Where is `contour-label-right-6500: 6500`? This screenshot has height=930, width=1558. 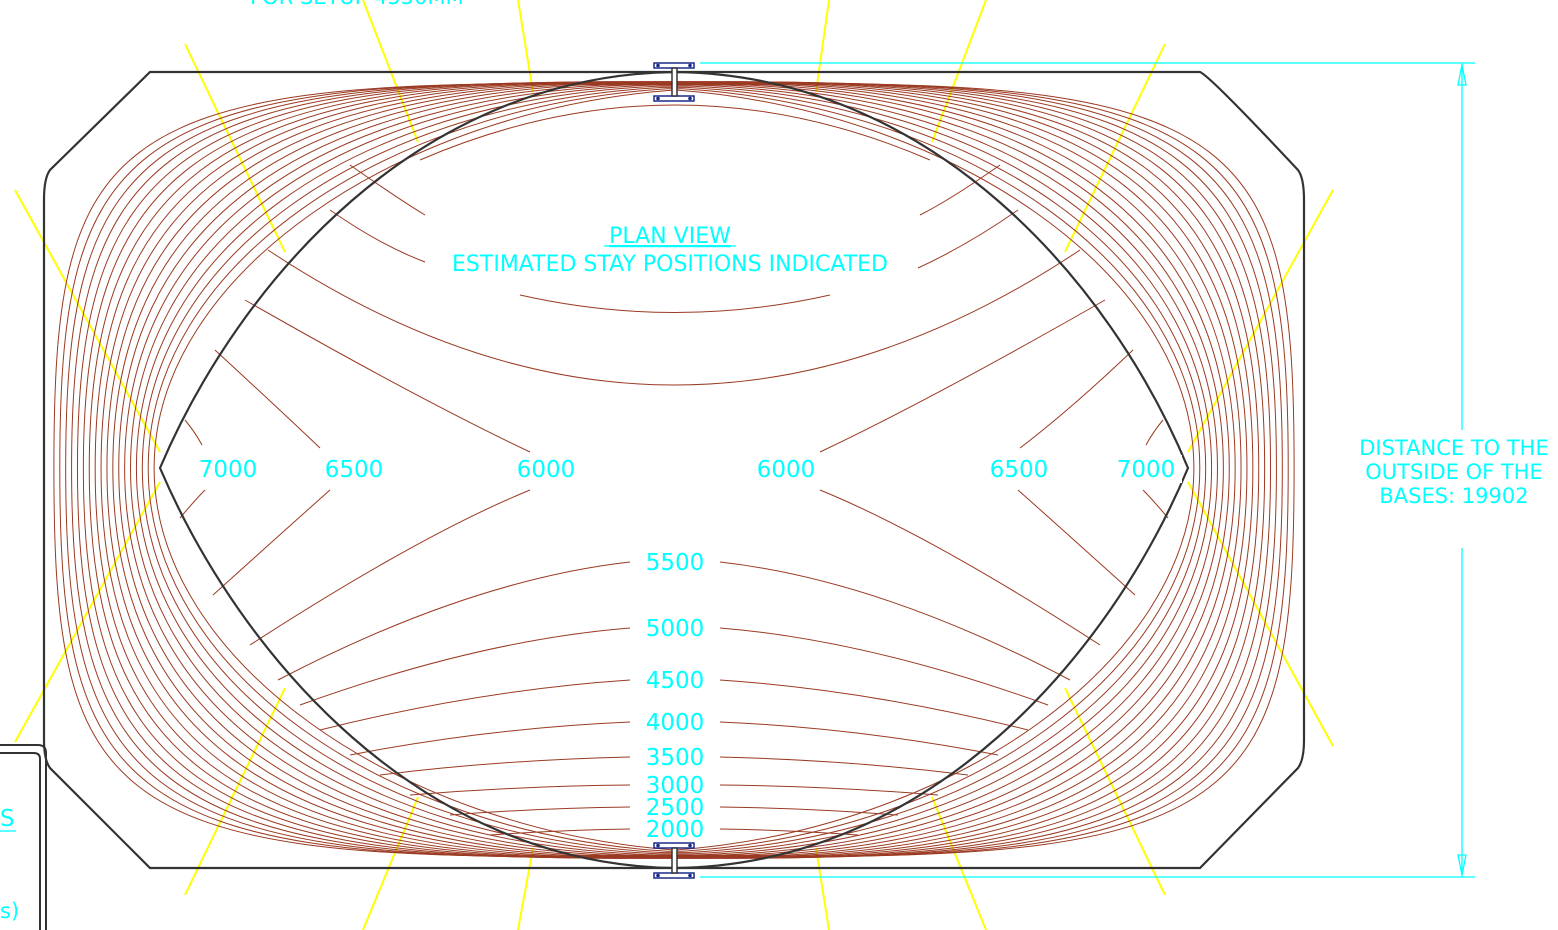
contour-label-right-6500: 6500 is located at coordinates (1019, 470).